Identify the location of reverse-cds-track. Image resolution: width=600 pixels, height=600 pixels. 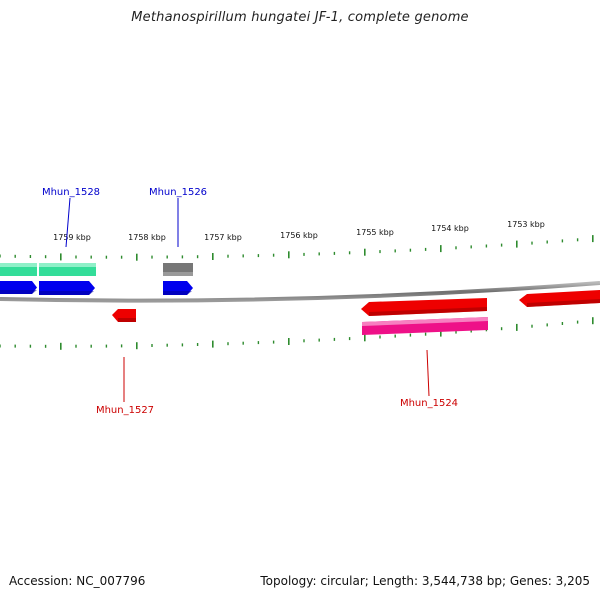
(356, 306).